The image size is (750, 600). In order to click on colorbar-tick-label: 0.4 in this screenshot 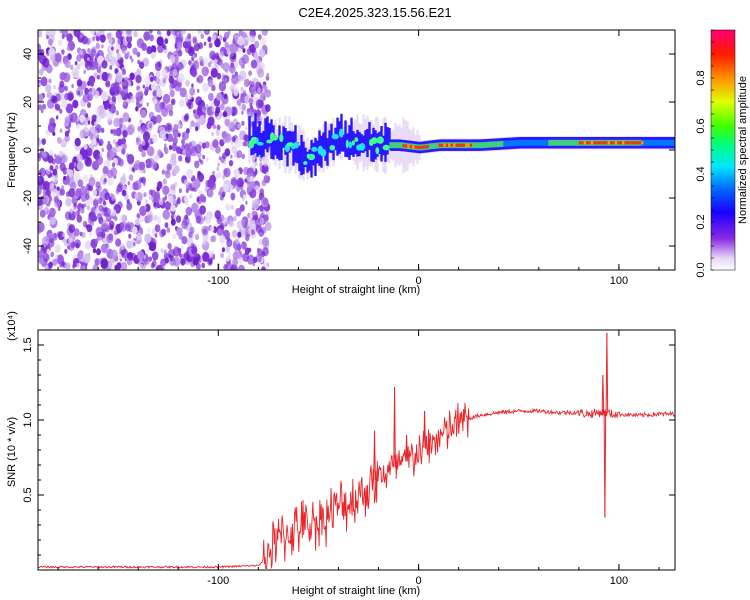, I will do `click(701, 173)`.